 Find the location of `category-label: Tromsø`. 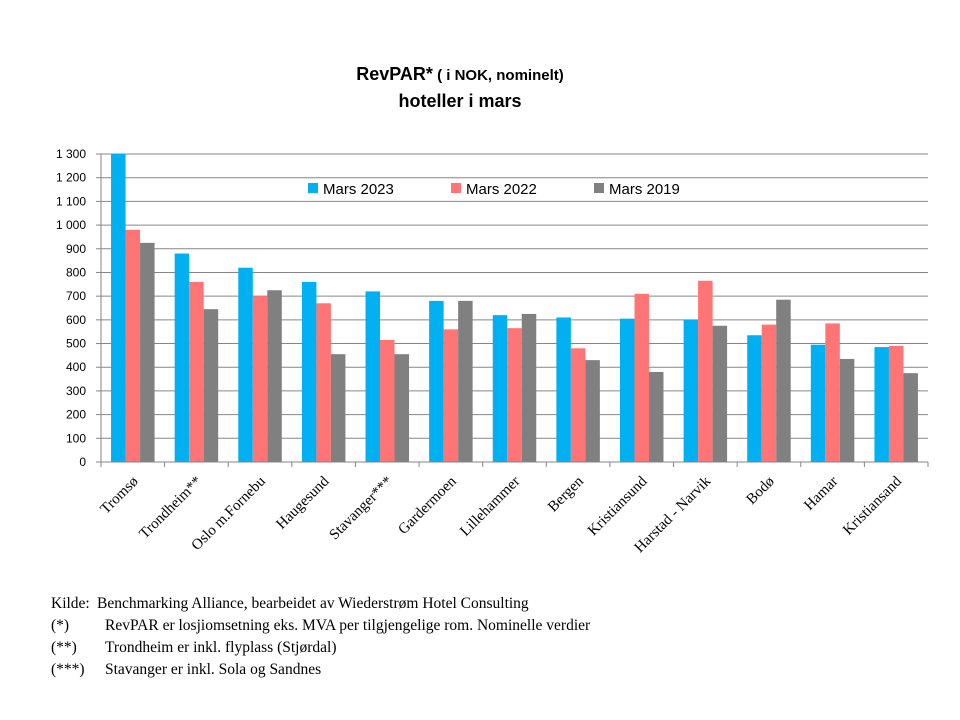

category-label: Tromsø is located at coordinates (120, 496).